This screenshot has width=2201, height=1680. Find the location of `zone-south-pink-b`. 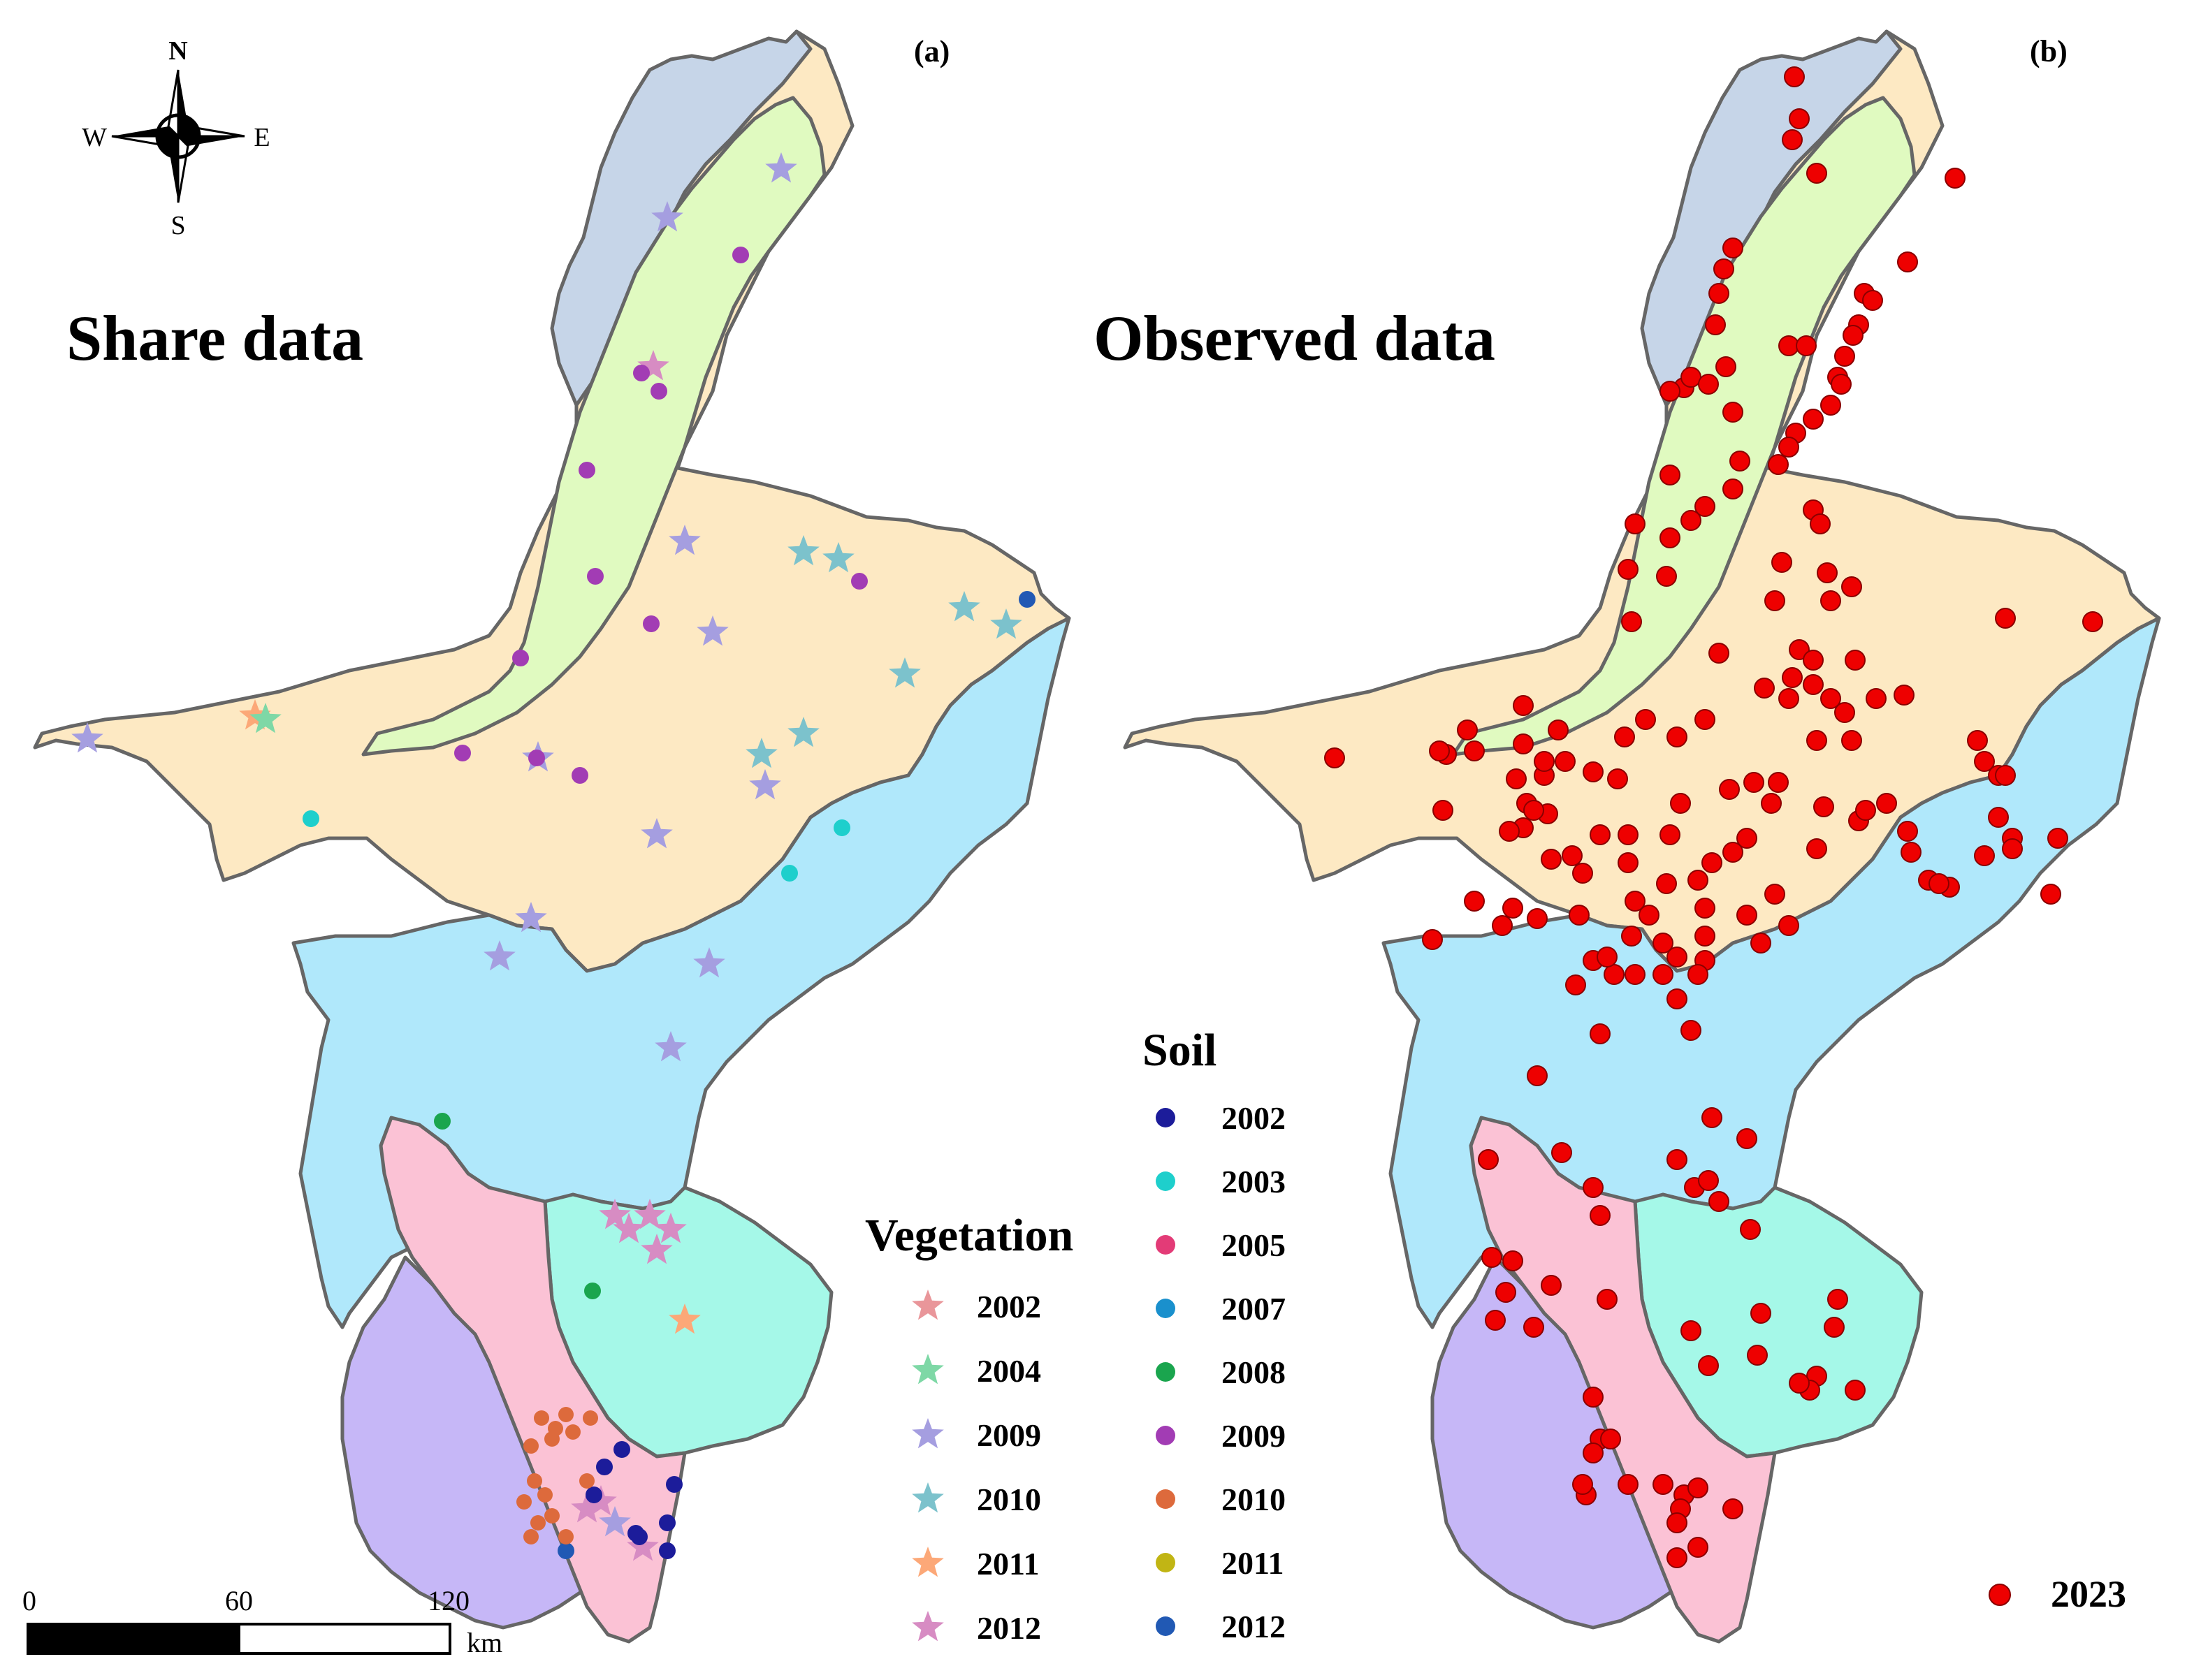

zone-south-pink-b is located at coordinates (1623, 1380).